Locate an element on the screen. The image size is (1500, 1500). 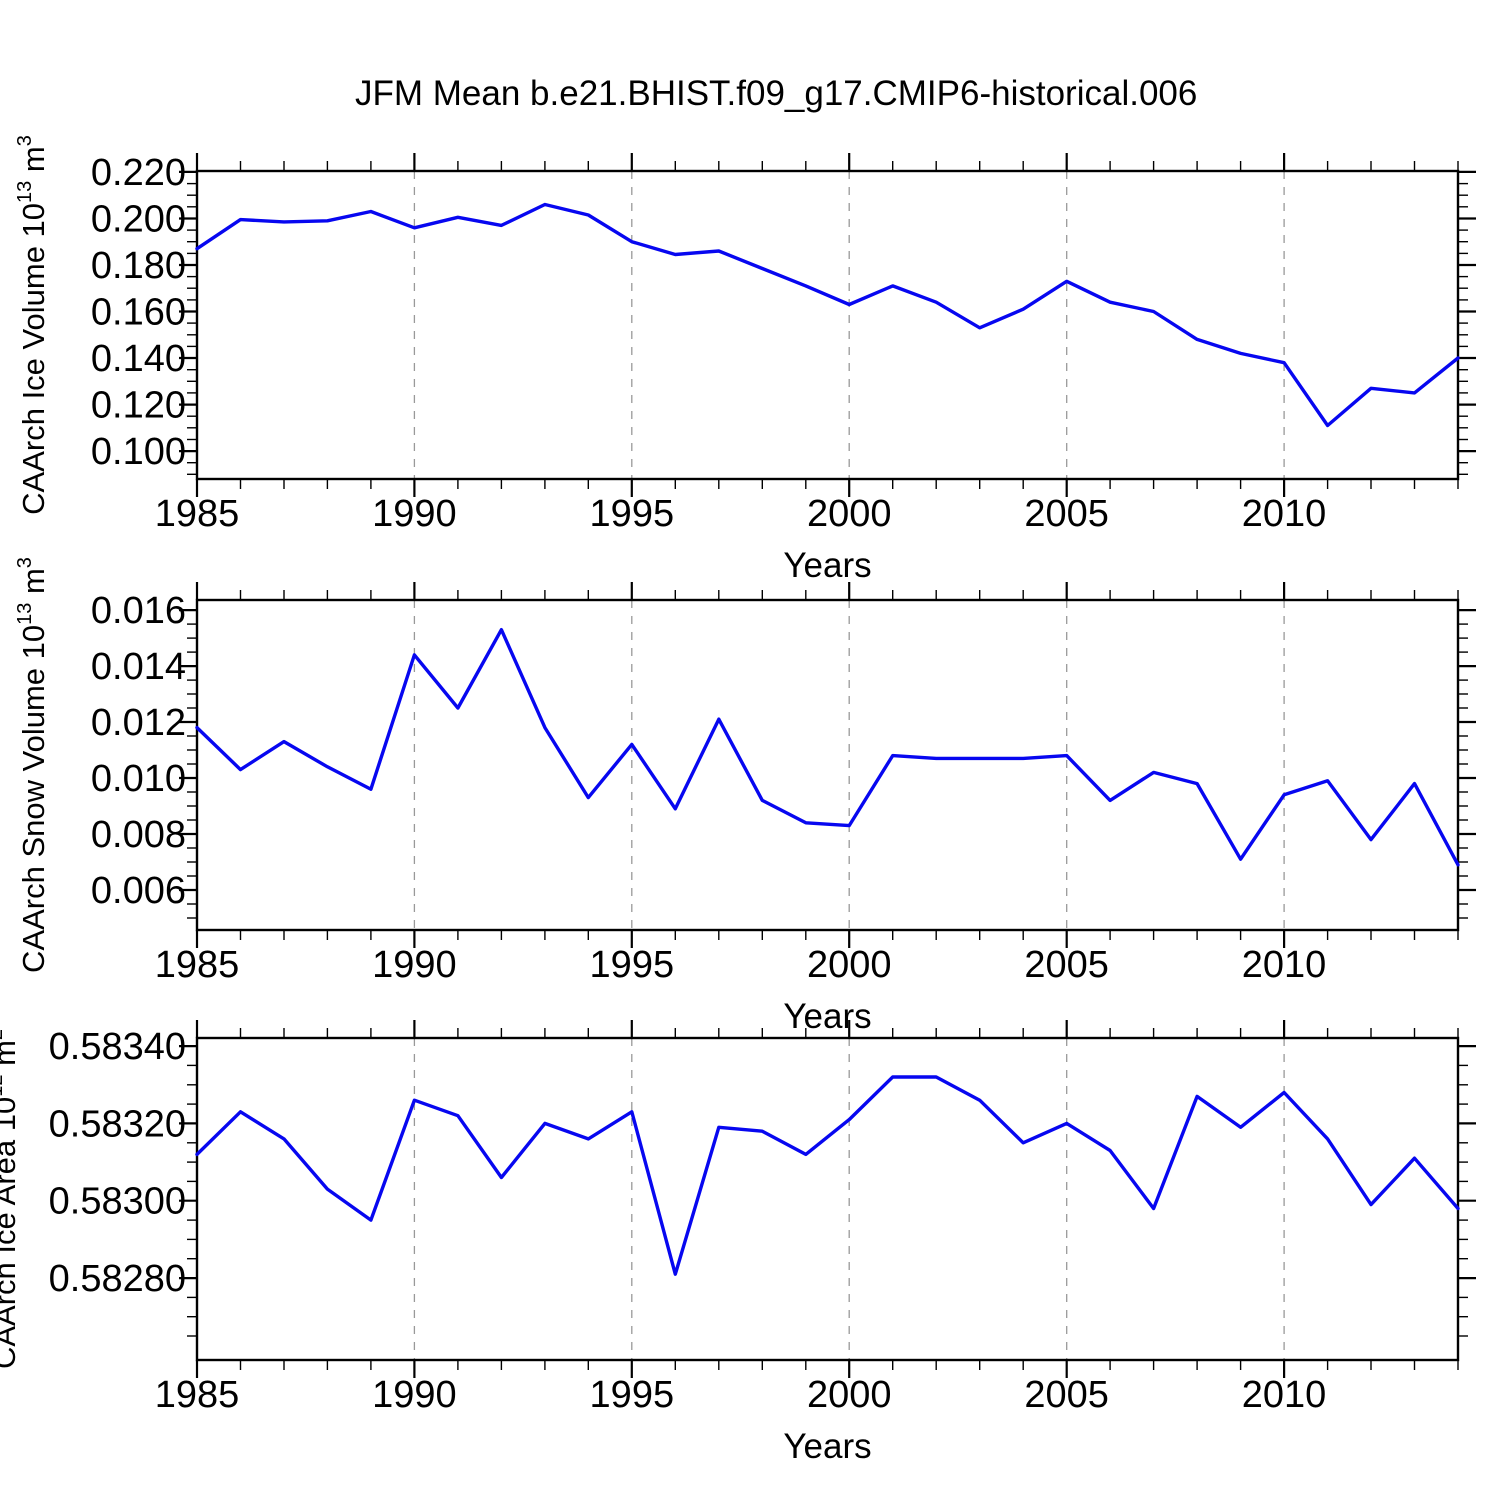
y-tick-label: 0.006 is located at coordinates (138, 891).